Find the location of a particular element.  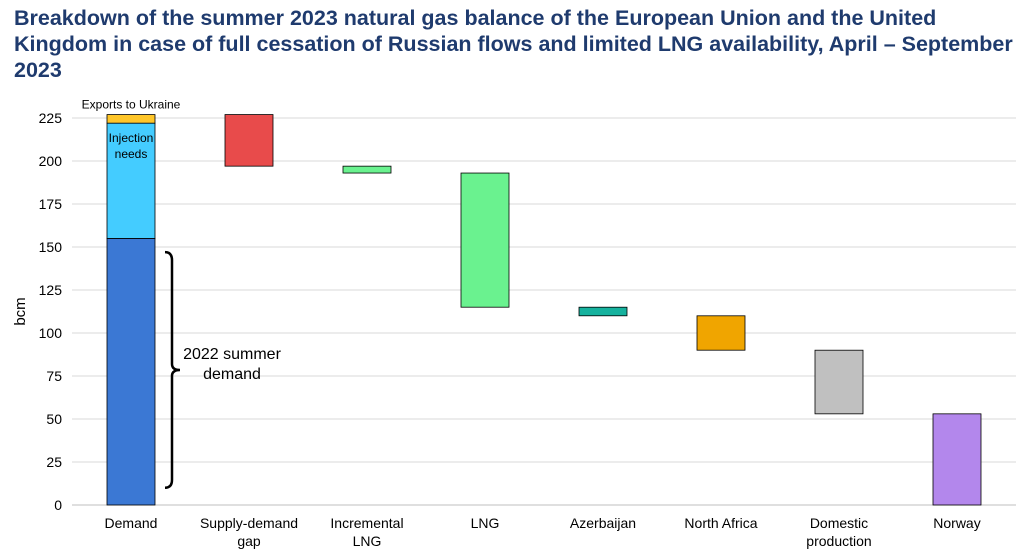

y-axis-label: bcm is located at coordinates (20, 311).